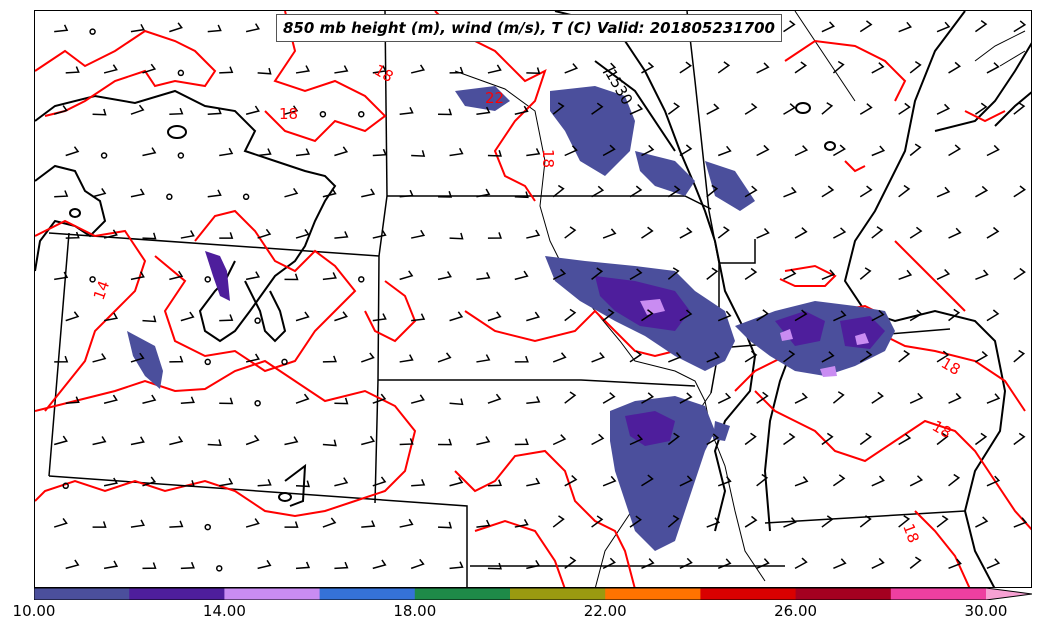  What do you see at coordinates (605, 611) in the screenshot?
I see `colorbar-tick: 22.00` at bounding box center [605, 611].